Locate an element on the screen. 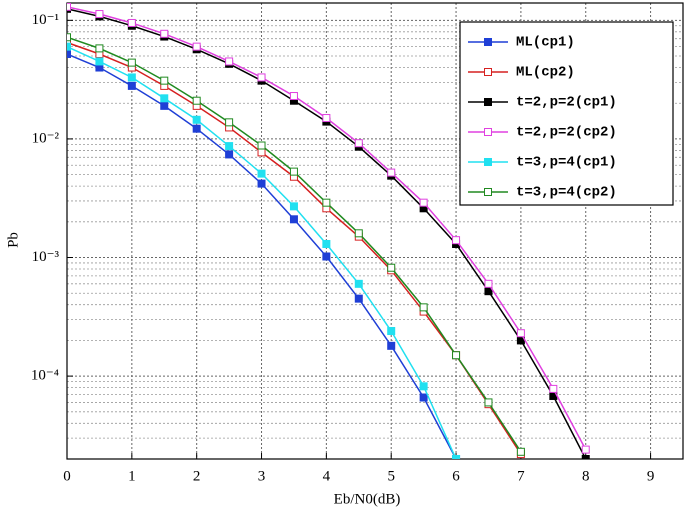  y-tick-label: 10⁻¹ is located at coordinates (45, 20).